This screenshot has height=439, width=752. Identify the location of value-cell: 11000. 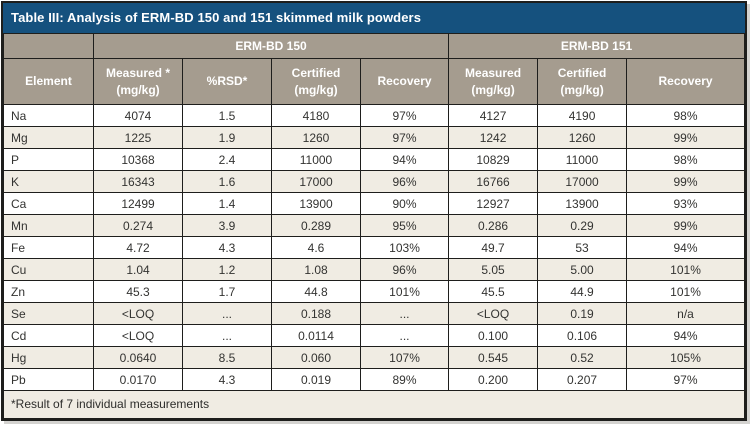
(582, 159).